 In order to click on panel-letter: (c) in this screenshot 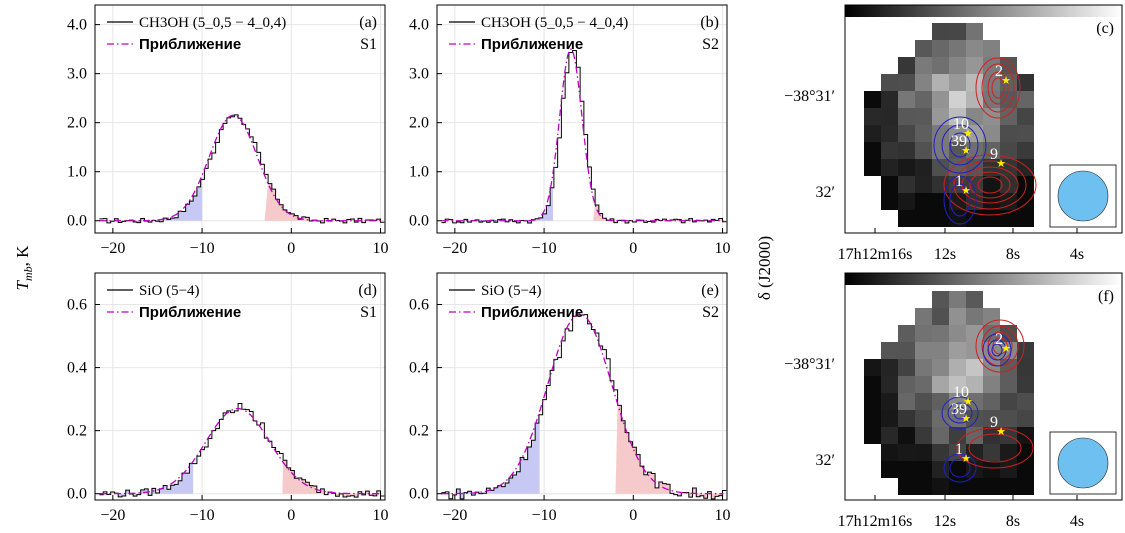, I will do `click(1105, 28)`.